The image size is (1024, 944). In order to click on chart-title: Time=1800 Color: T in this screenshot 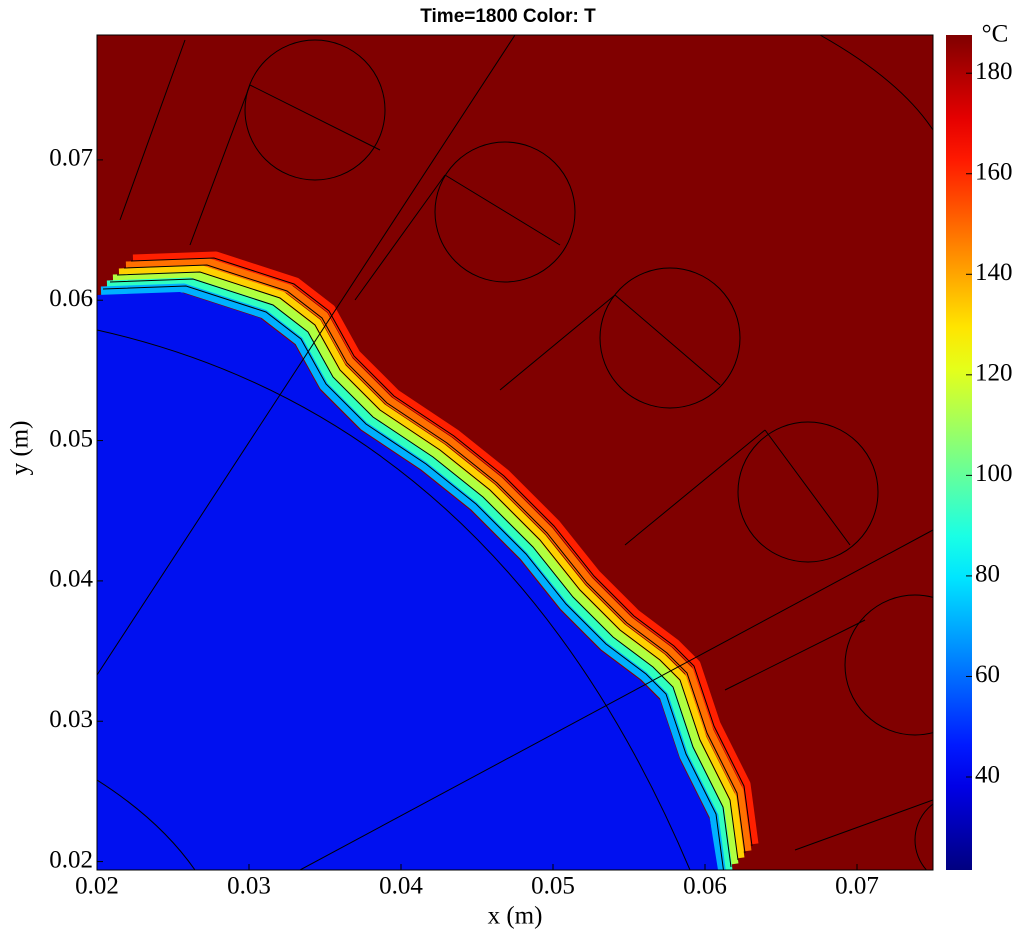, I will do `click(508, 16)`.